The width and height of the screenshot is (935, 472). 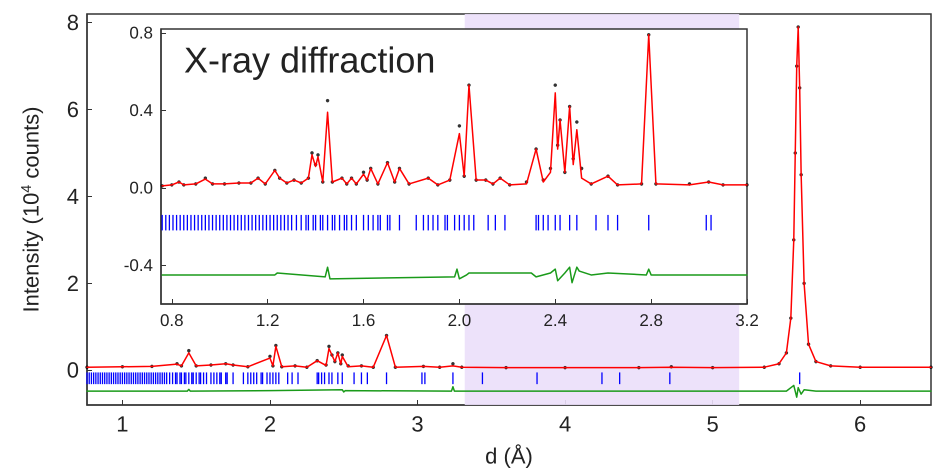 What do you see at coordinates (72, 109) in the screenshot?
I see `y-tick-label: 6` at bounding box center [72, 109].